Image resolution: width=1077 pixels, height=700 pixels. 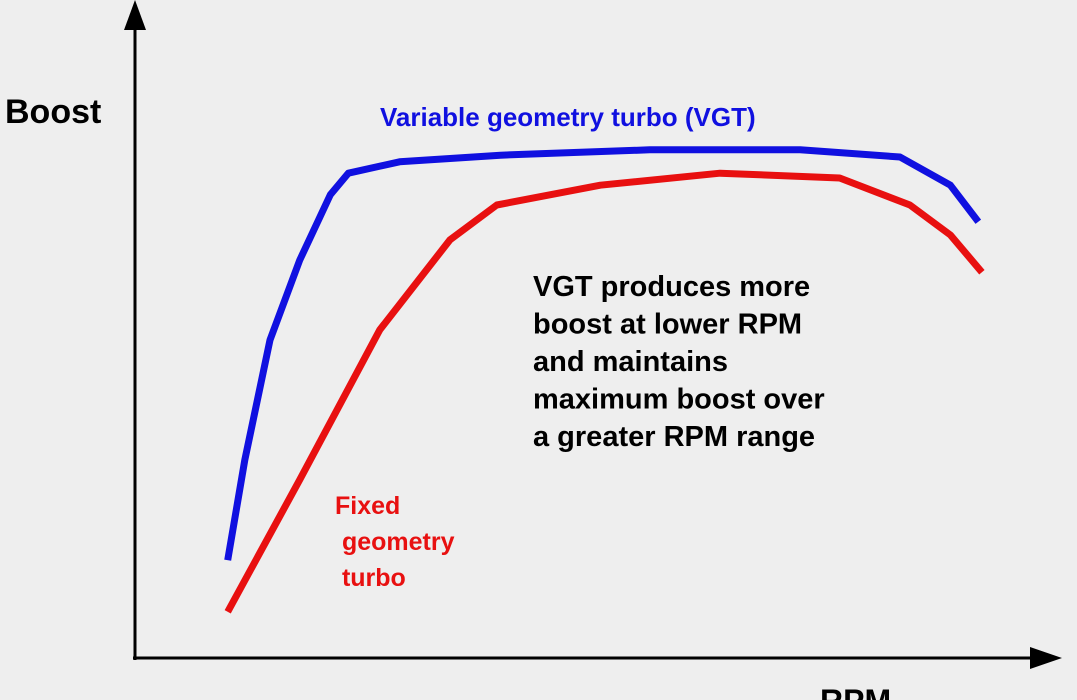 I want to click on x-axis-arrow, so click(x=1046, y=658).